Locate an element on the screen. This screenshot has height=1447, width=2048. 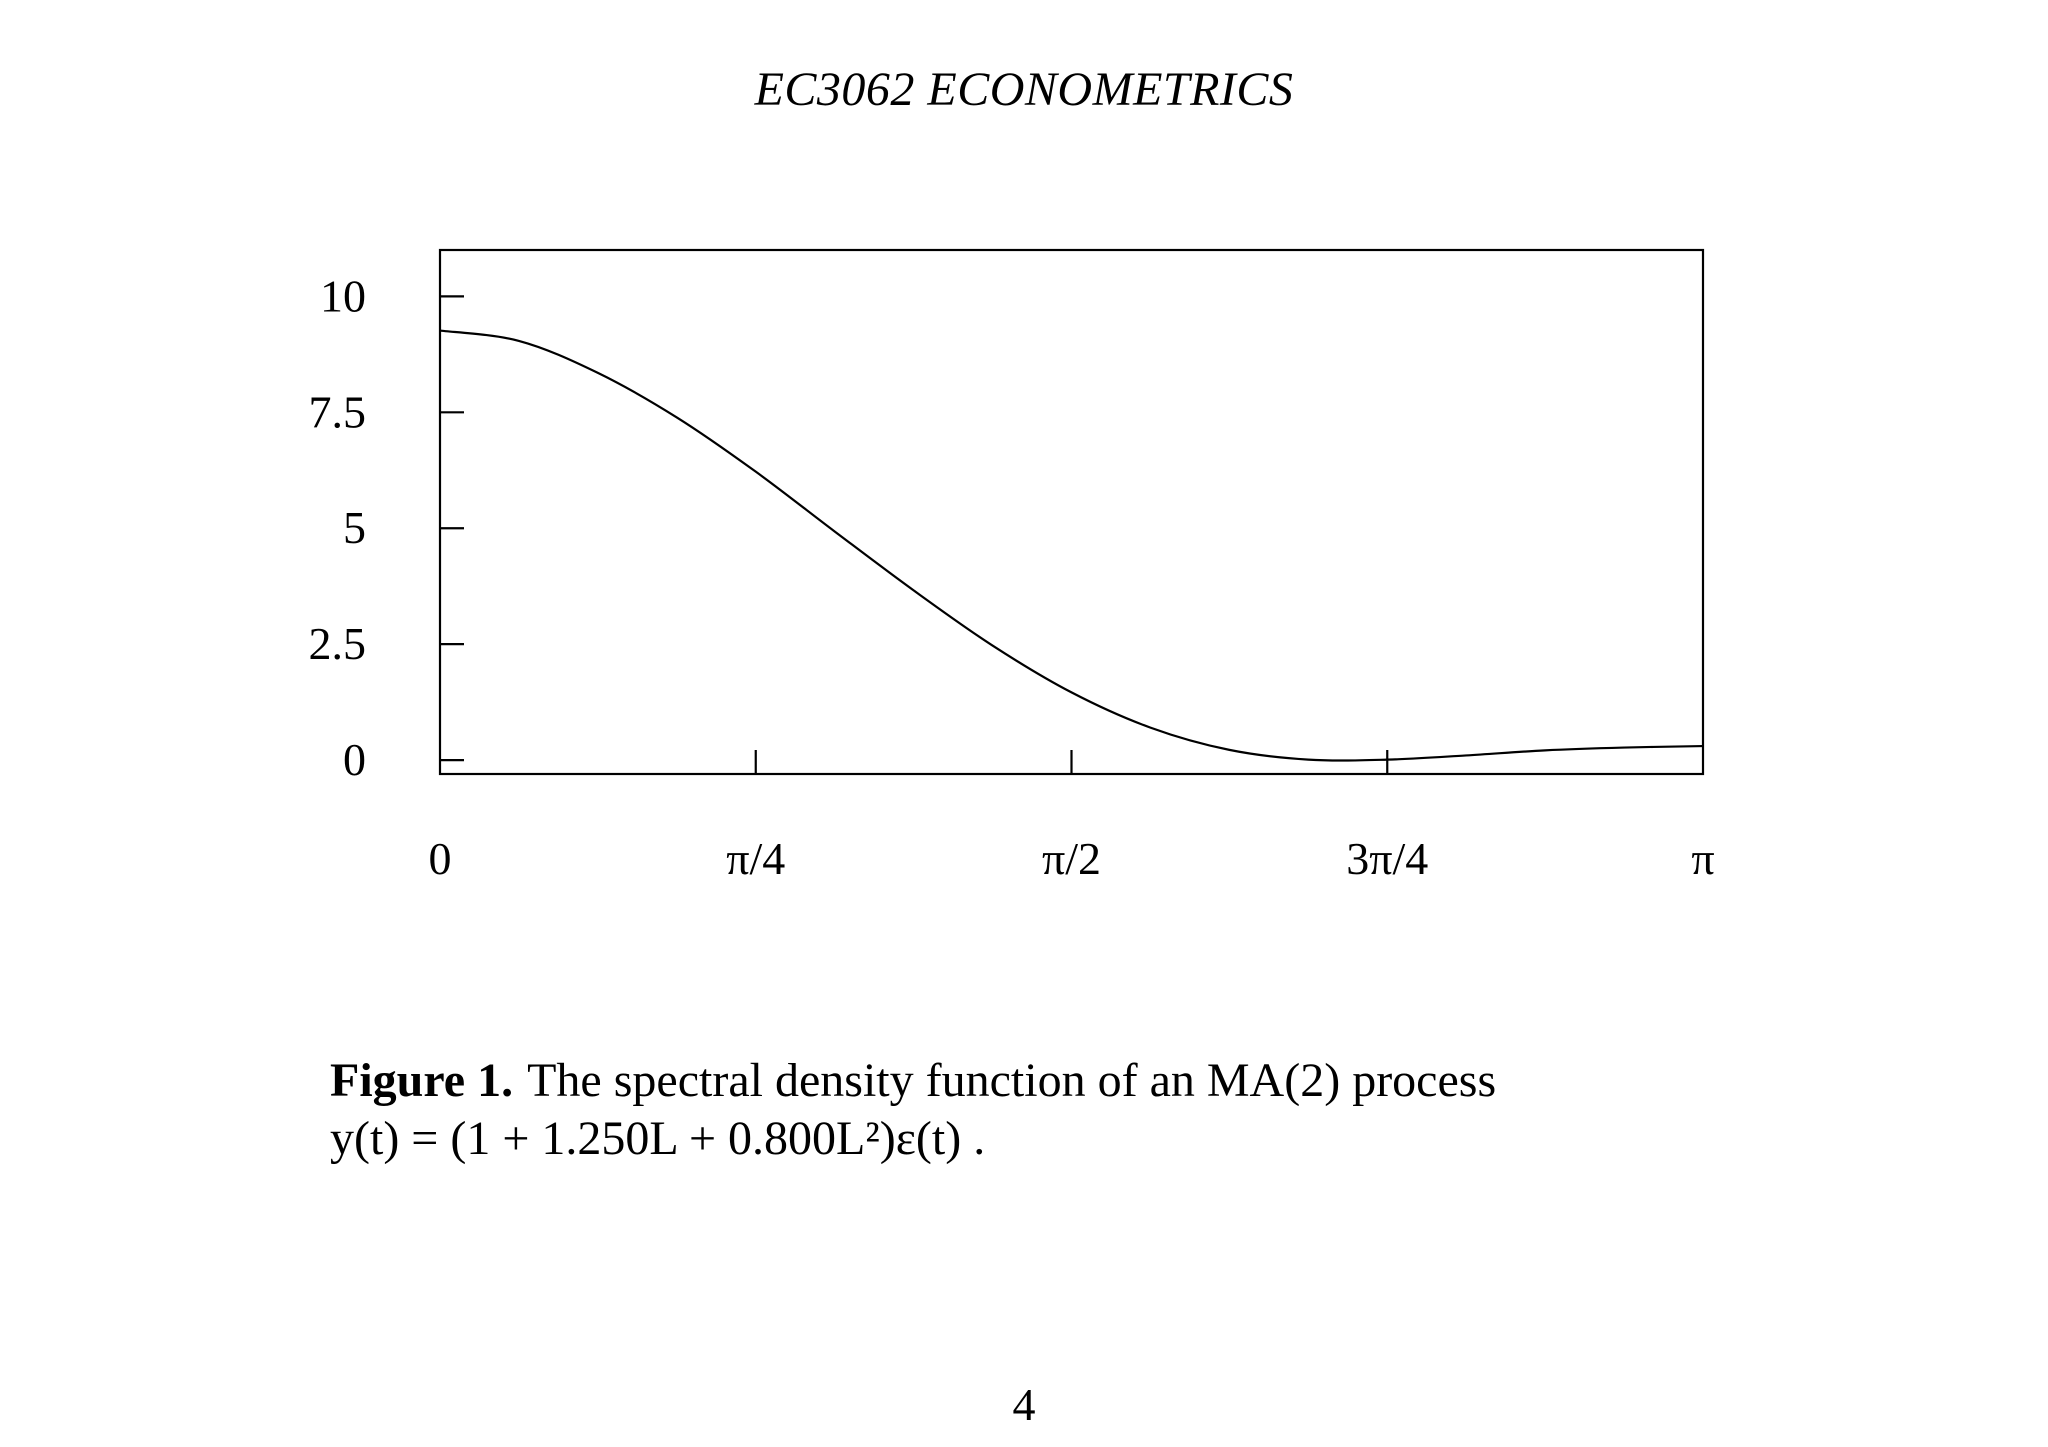
y-axis-ticks: 0 2.5 5 7.5 10 is located at coordinates (386, 527).